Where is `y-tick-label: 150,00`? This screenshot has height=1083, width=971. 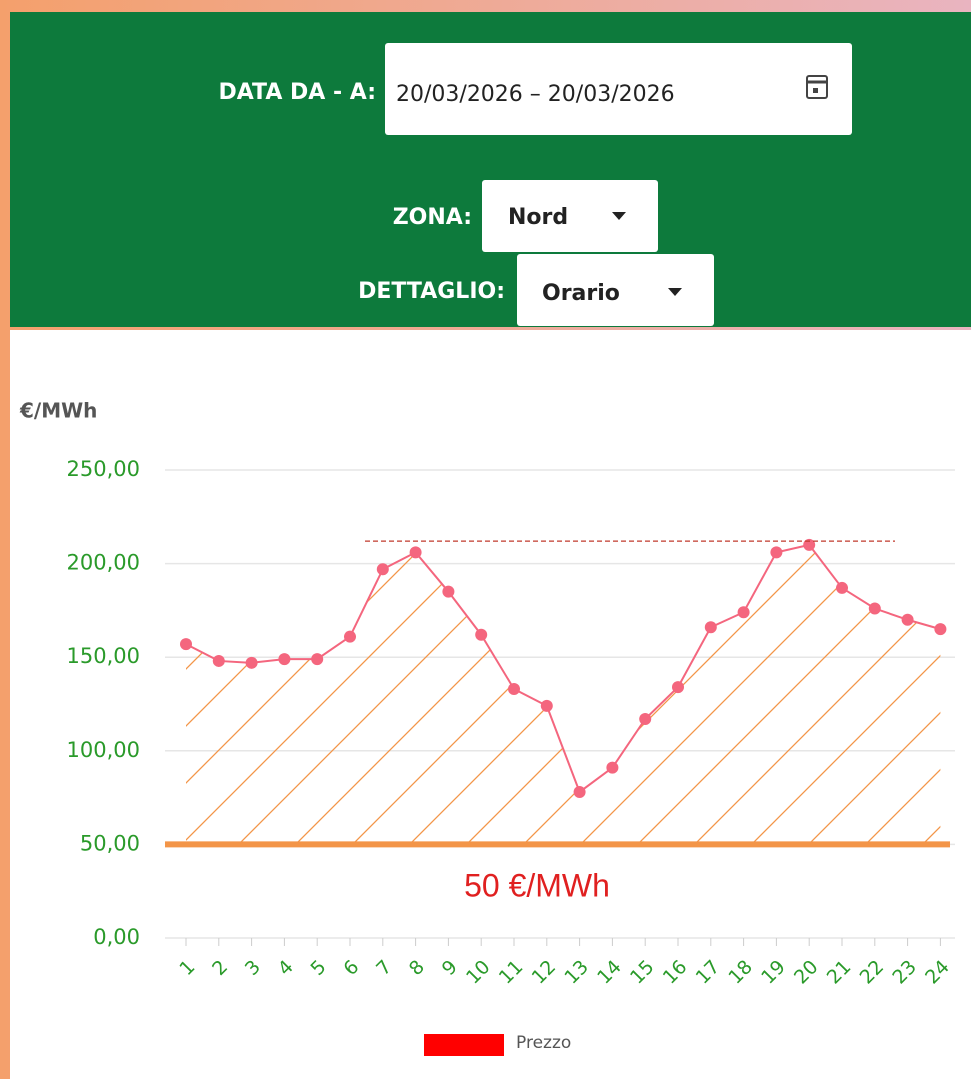
y-tick-label: 150,00 is located at coordinates (103, 656).